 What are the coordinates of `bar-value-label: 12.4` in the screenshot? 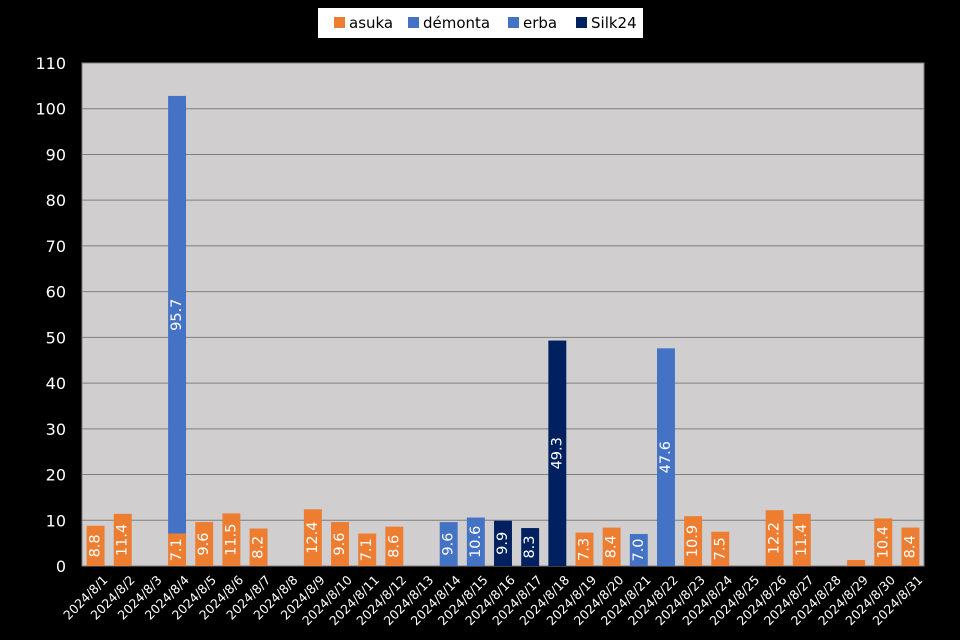 It's located at (313, 538).